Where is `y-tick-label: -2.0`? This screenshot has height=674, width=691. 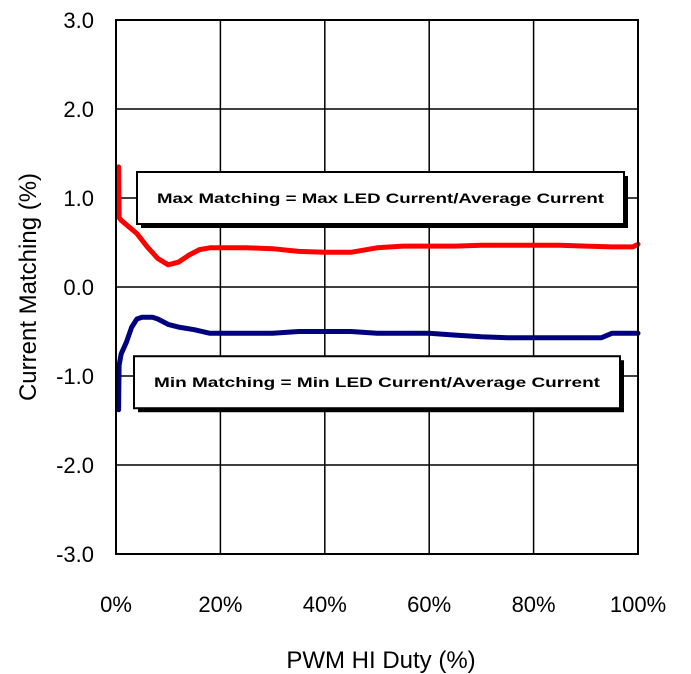 y-tick-label: -2.0 is located at coordinates (75, 465).